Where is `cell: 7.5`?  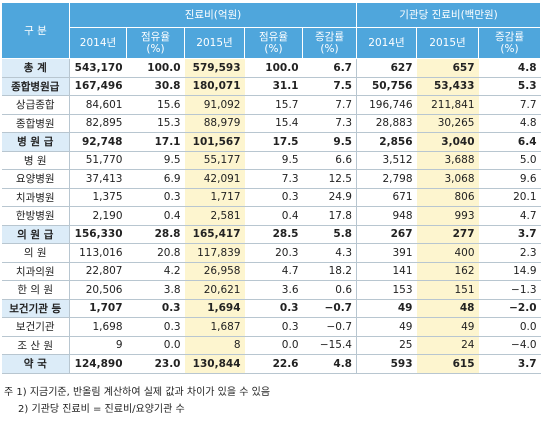
cell: 7.5 is located at coordinates (329, 86).